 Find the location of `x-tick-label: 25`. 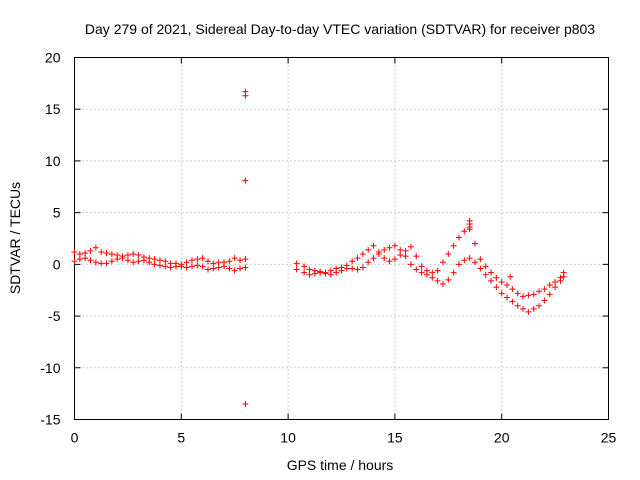

x-tick-label: 25 is located at coordinates (609, 438).